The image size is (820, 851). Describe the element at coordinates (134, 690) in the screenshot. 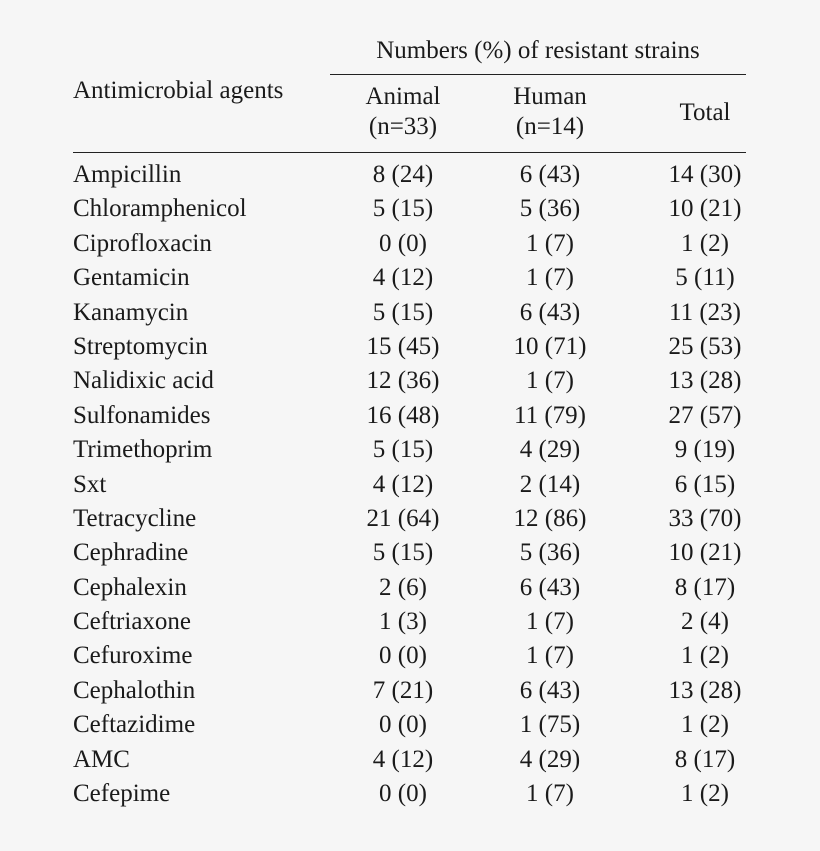

I see `agent-cell: Cephalothin` at that location.